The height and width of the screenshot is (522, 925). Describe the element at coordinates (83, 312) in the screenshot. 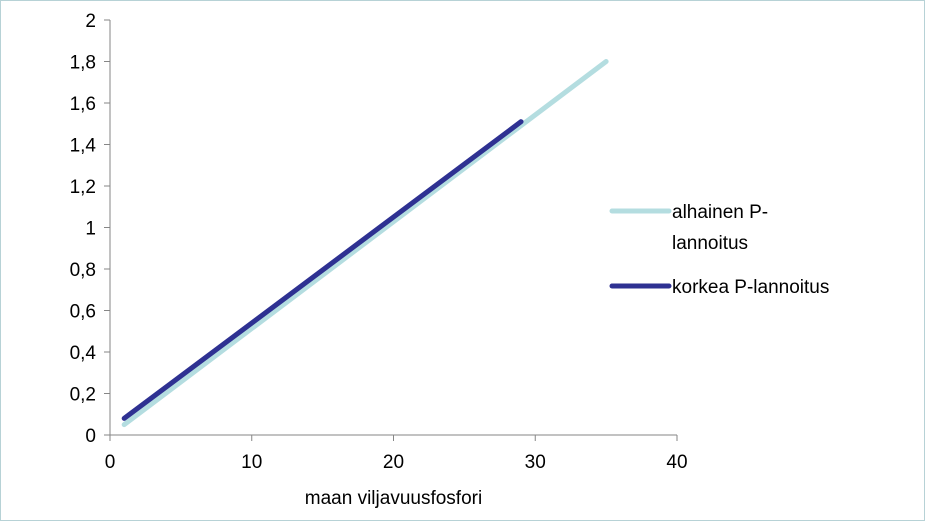

I see `y-tick-label: 0,6` at that location.